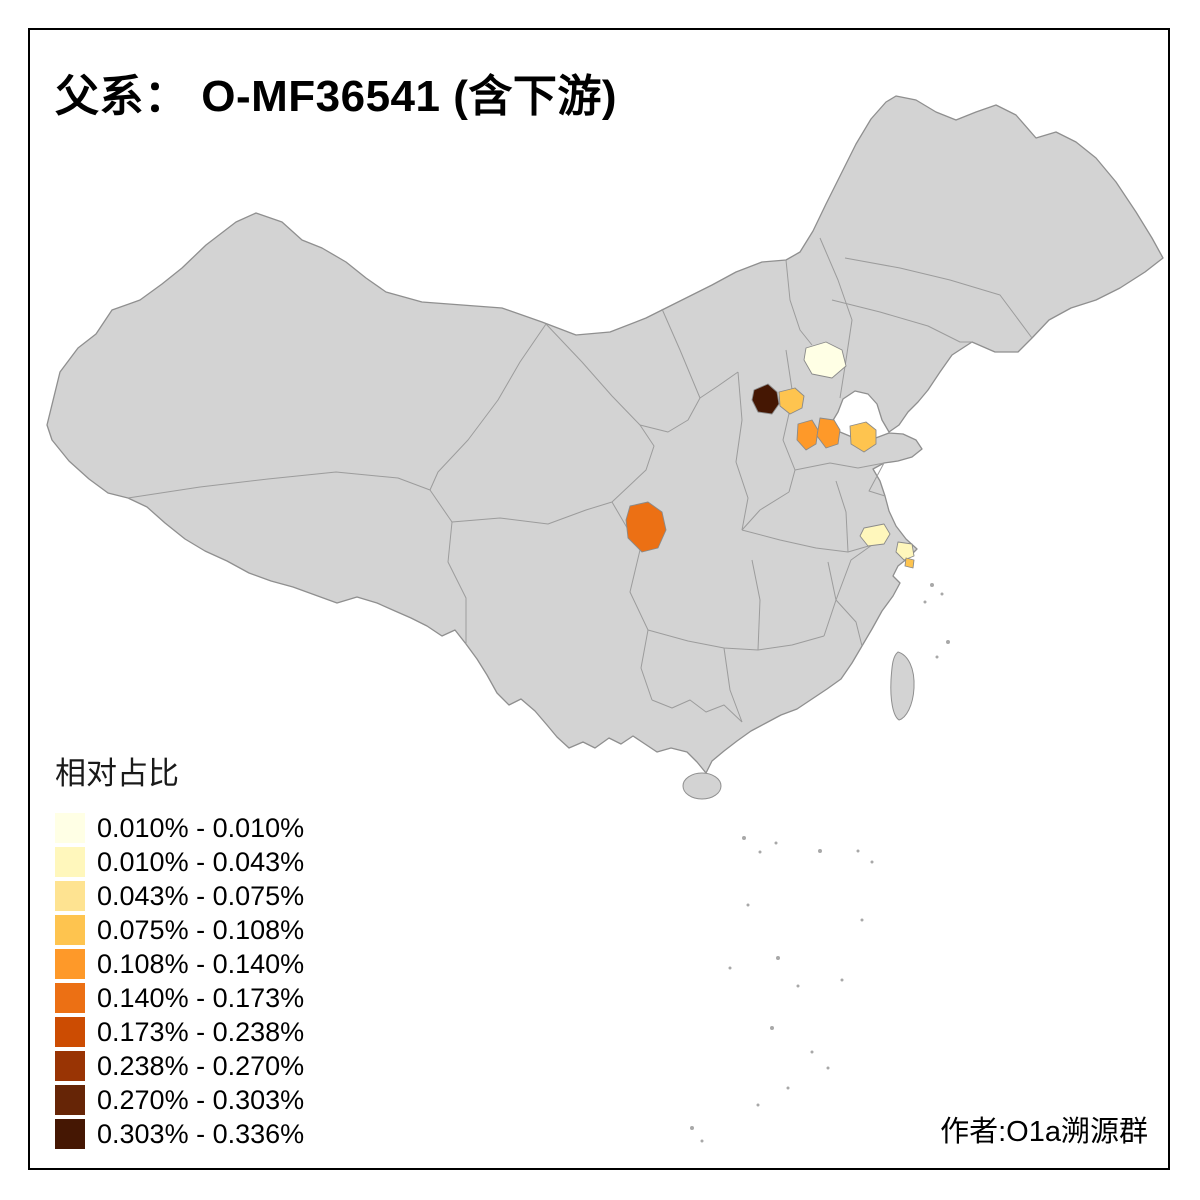 This screenshot has width=1200, height=1200. Describe the element at coordinates (201, 1133) in the screenshot. I see `legend-label: 0.303% - 0.336%` at that location.